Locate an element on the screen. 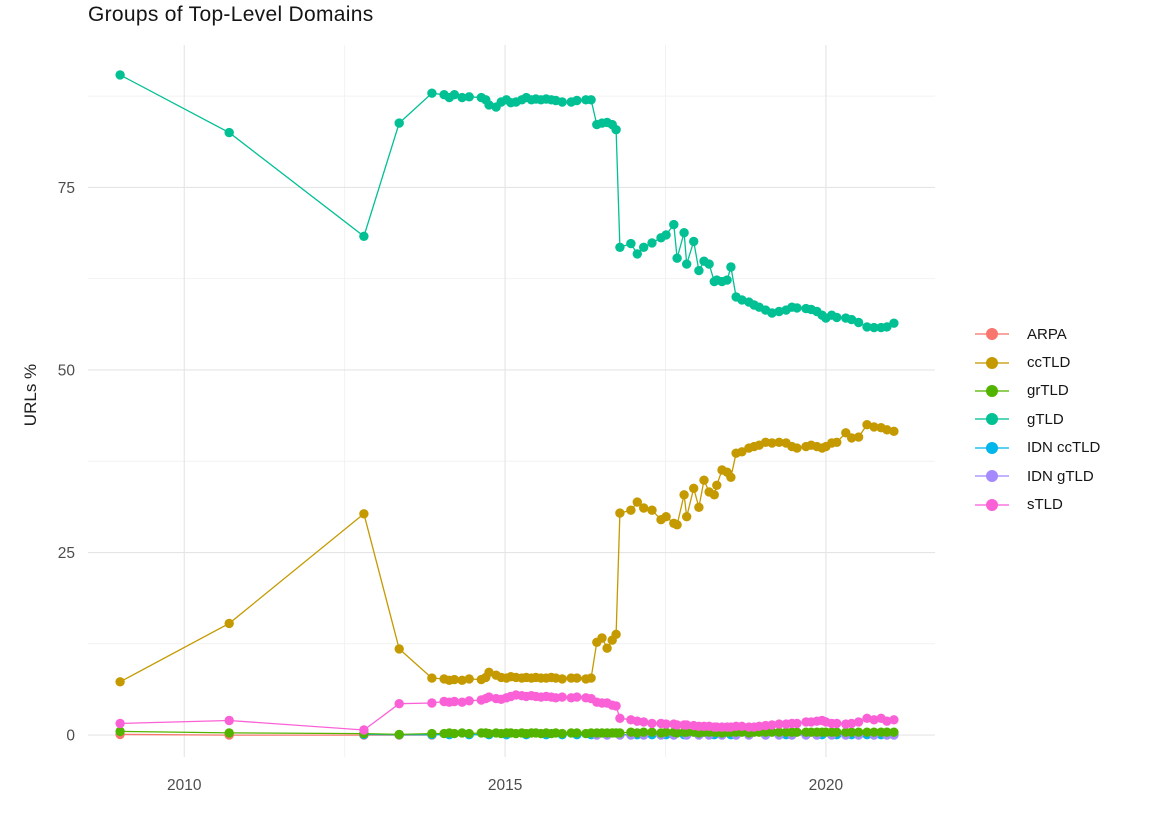  x-tick-label: 2010 is located at coordinates (184, 785).